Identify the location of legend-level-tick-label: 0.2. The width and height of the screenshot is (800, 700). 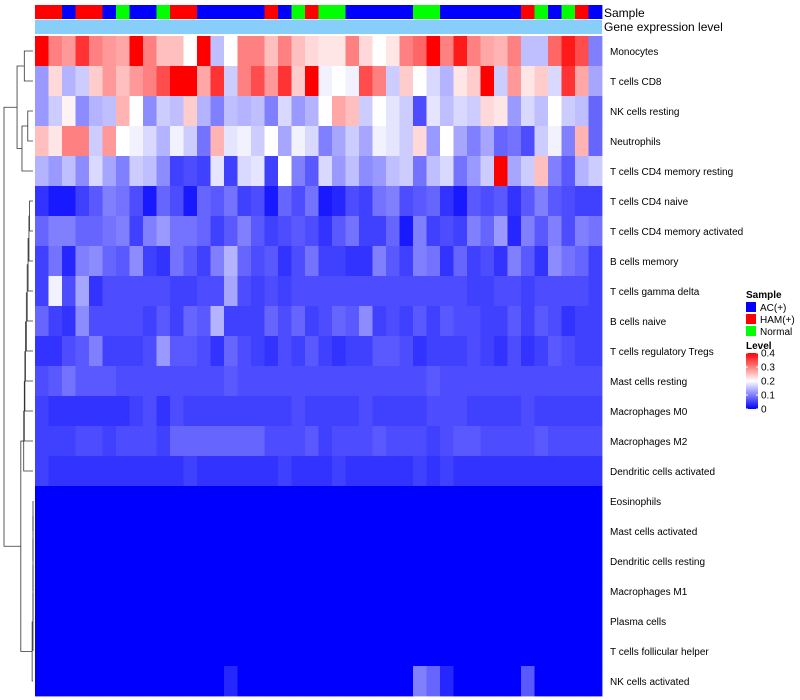
(768, 382).